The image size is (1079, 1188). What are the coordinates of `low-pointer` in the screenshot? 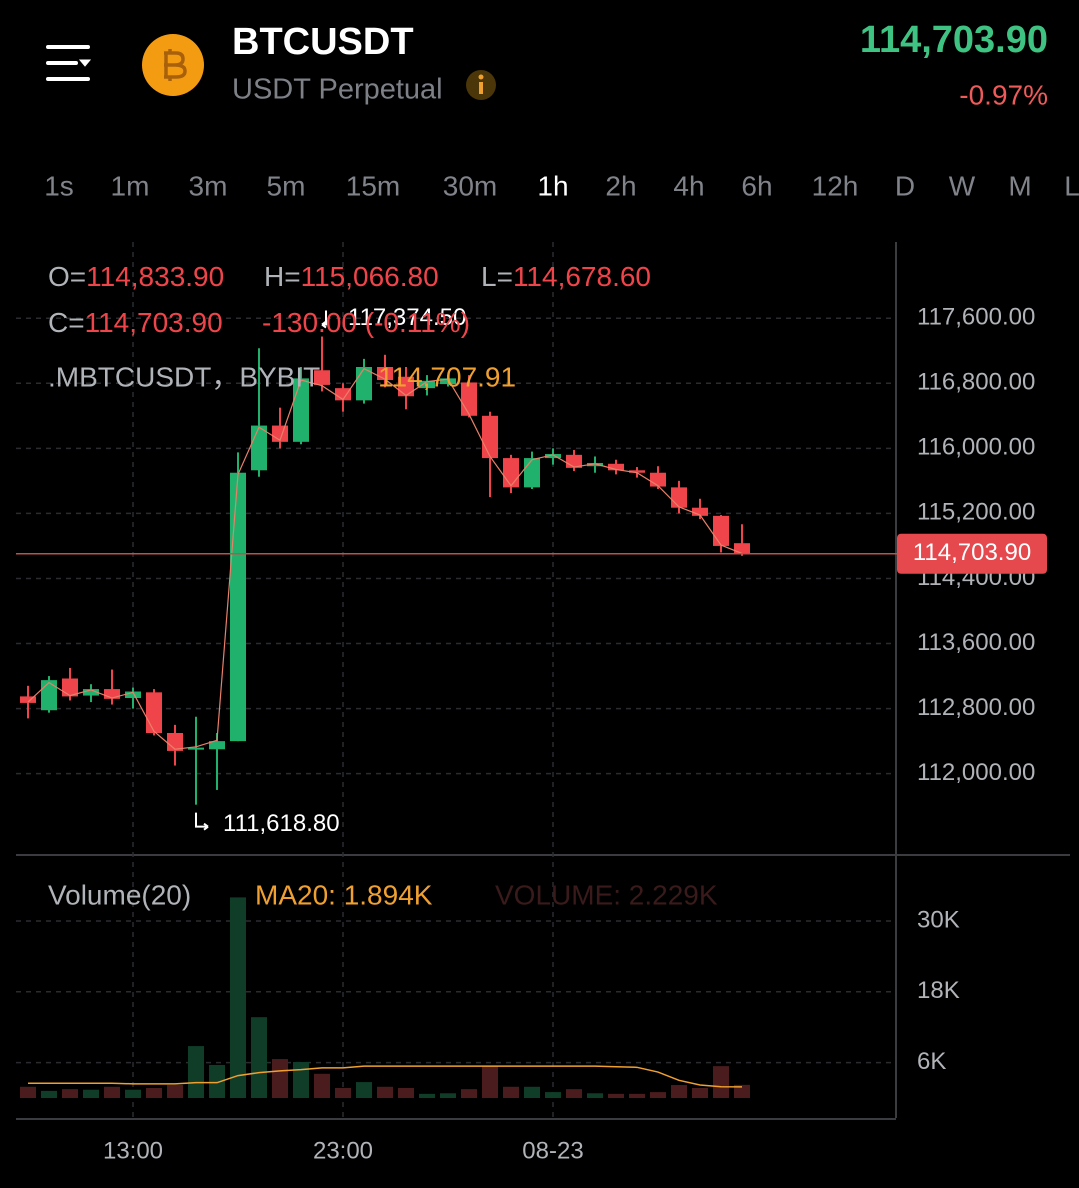 It's located at (202, 821).